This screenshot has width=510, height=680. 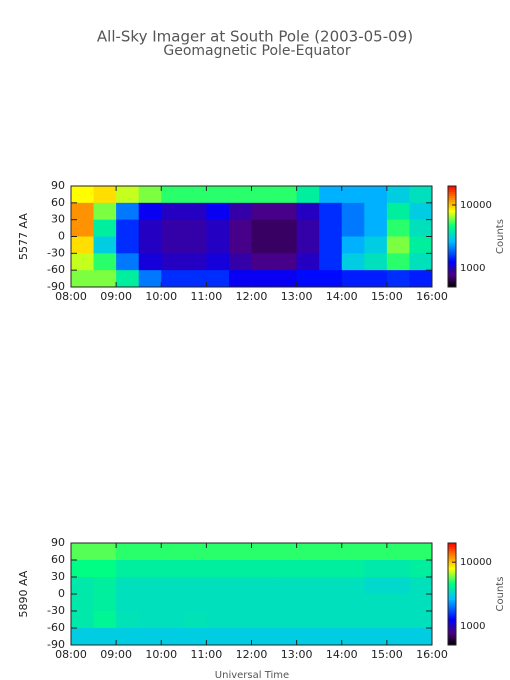 What do you see at coordinates (387, 654) in the screenshot?
I see `x-tick-label: 15:00` at bounding box center [387, 654].